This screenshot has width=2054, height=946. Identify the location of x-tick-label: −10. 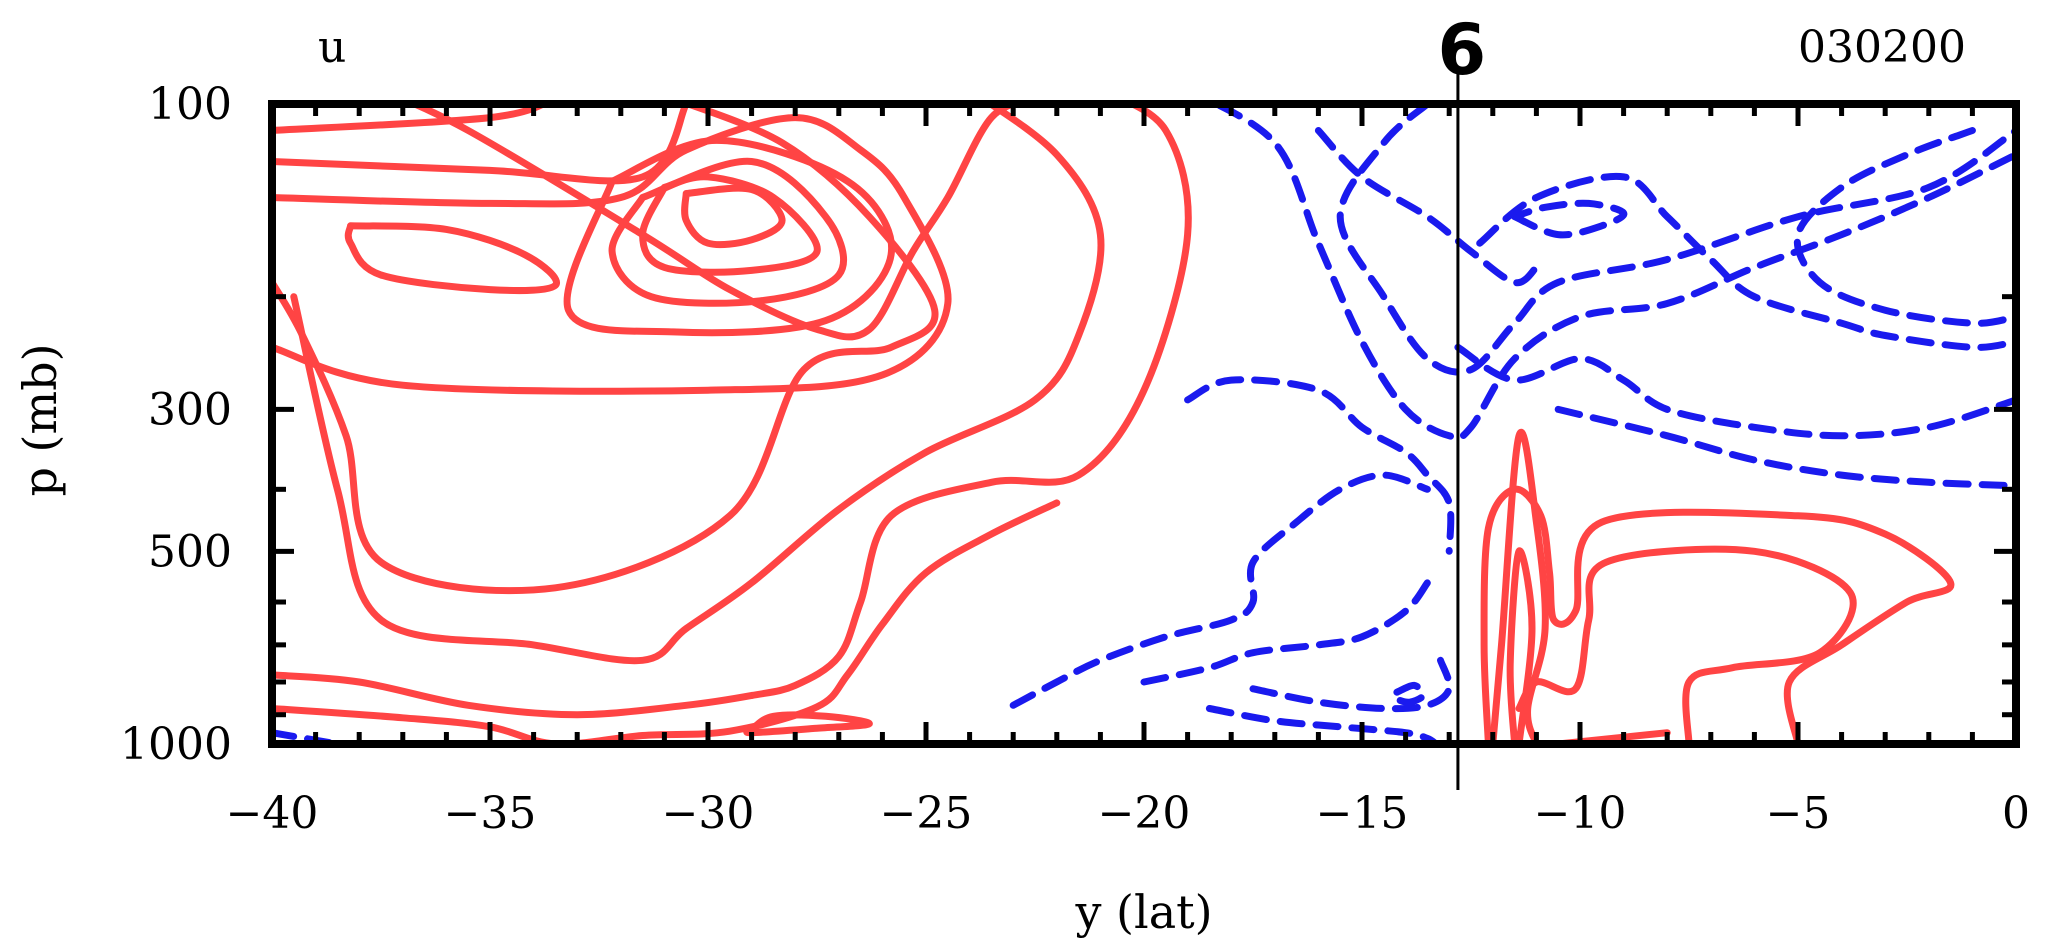
(1580, 813).